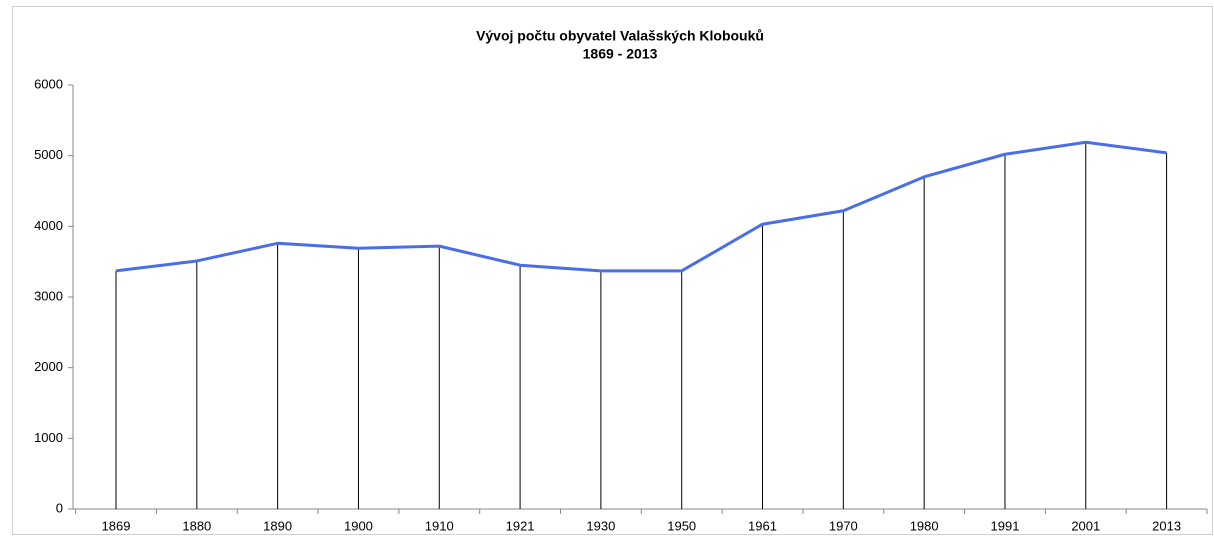  Describe the element at coordinates (48, 154) in the screenshot. I see `y-tick-label: 5000` at that location.